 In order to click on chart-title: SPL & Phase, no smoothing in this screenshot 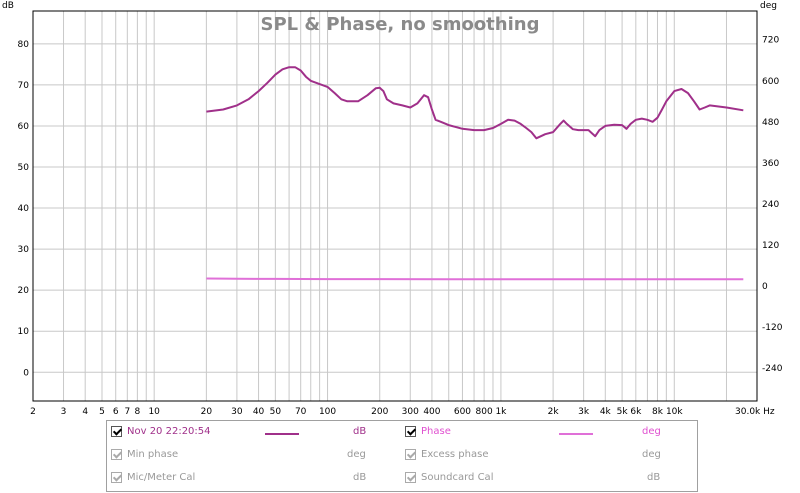, I will do `click(400, 24)`.